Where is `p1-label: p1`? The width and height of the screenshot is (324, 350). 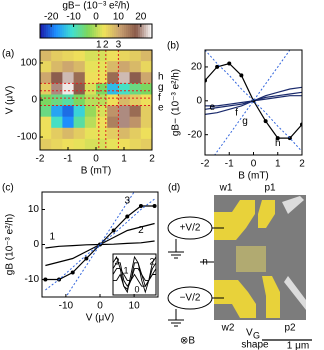 p1-label: p1 is located at coordinates (270, 188).